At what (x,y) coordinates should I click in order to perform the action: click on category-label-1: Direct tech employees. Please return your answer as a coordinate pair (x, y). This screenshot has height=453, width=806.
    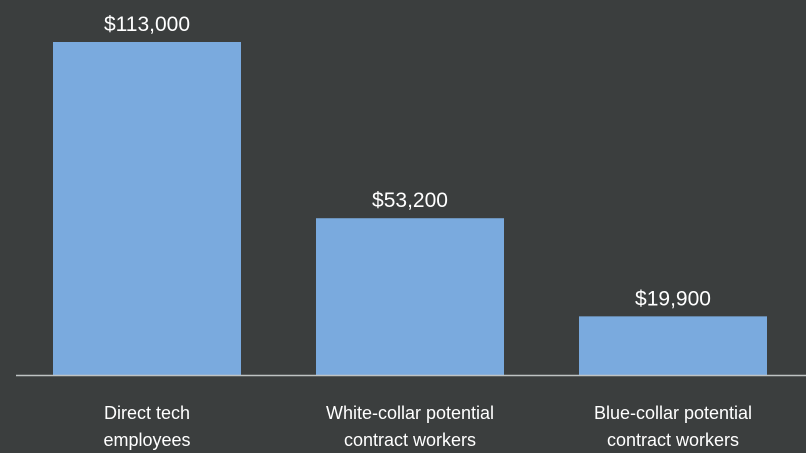
    Looking at the image, I should click on (146, 426).